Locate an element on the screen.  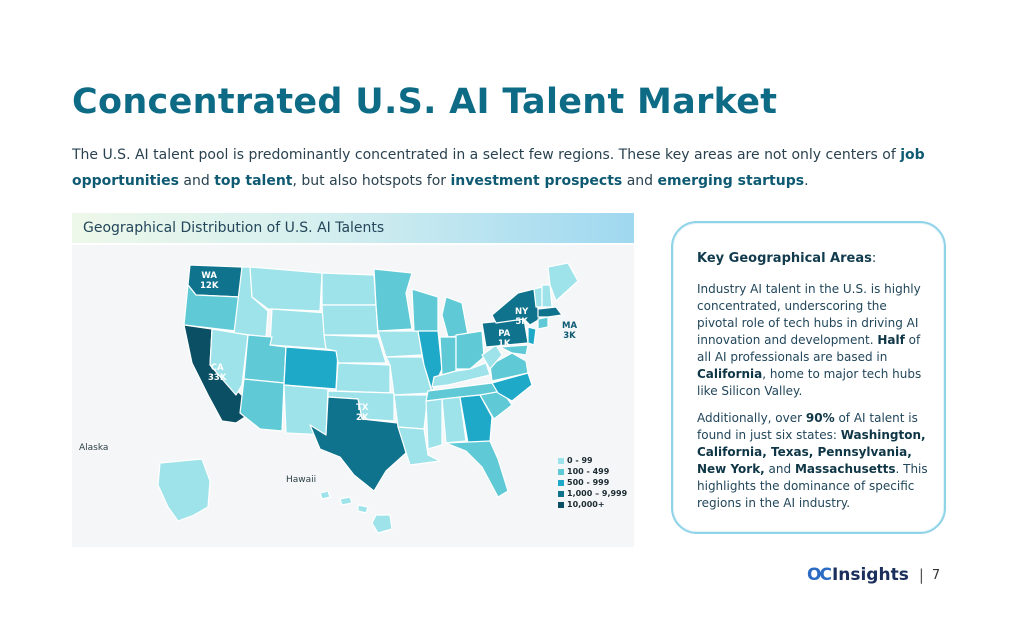
legend-item: 0 - 99 is located at coordinates (592, 460).